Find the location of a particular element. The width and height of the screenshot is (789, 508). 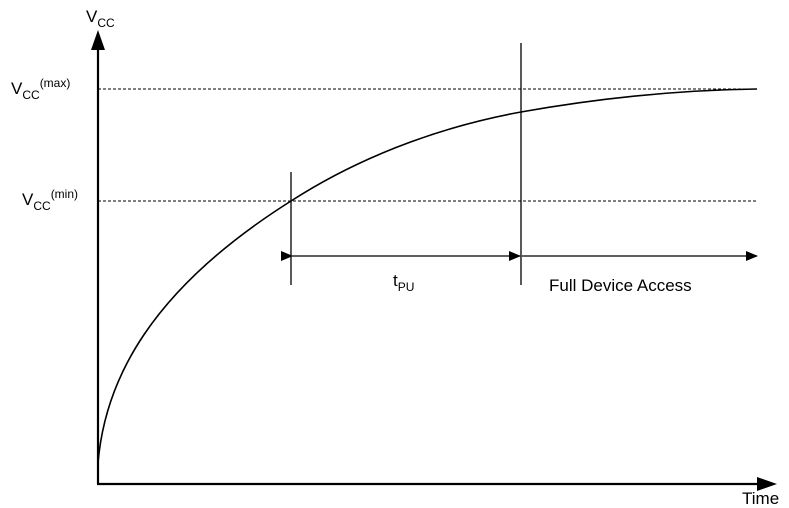

x-axis-label: Time is located at coordinates (760, 498).